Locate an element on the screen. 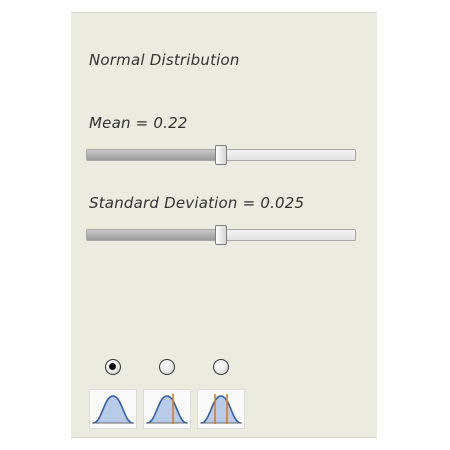 The width and height of the screenshot is (450, 450). normal-curve-two-lines-icon is located at coordinates (221, 409).